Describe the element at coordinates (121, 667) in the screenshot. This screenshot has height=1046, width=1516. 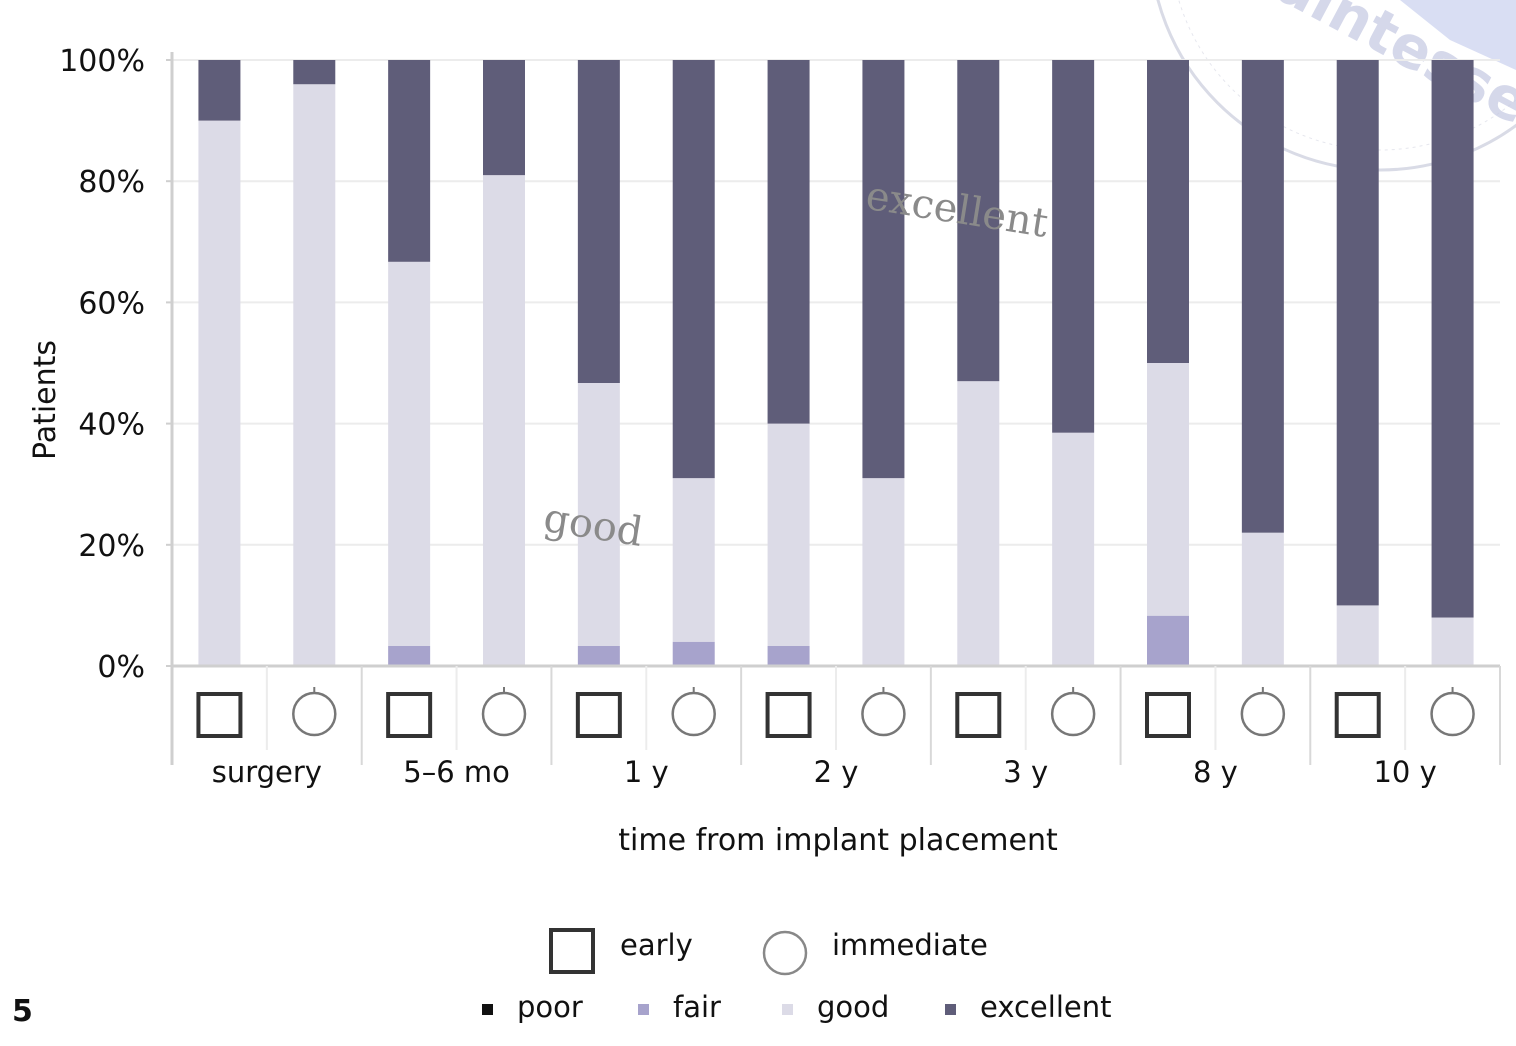
I see `y-tick-label: 0%` at that location.